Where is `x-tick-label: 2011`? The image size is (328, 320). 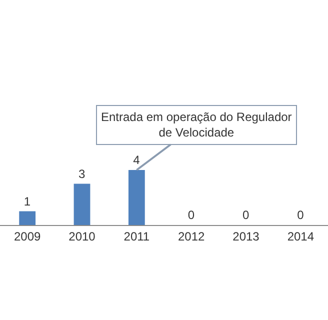 x-tick-label: 2011 is located at coordinates (137, 236).